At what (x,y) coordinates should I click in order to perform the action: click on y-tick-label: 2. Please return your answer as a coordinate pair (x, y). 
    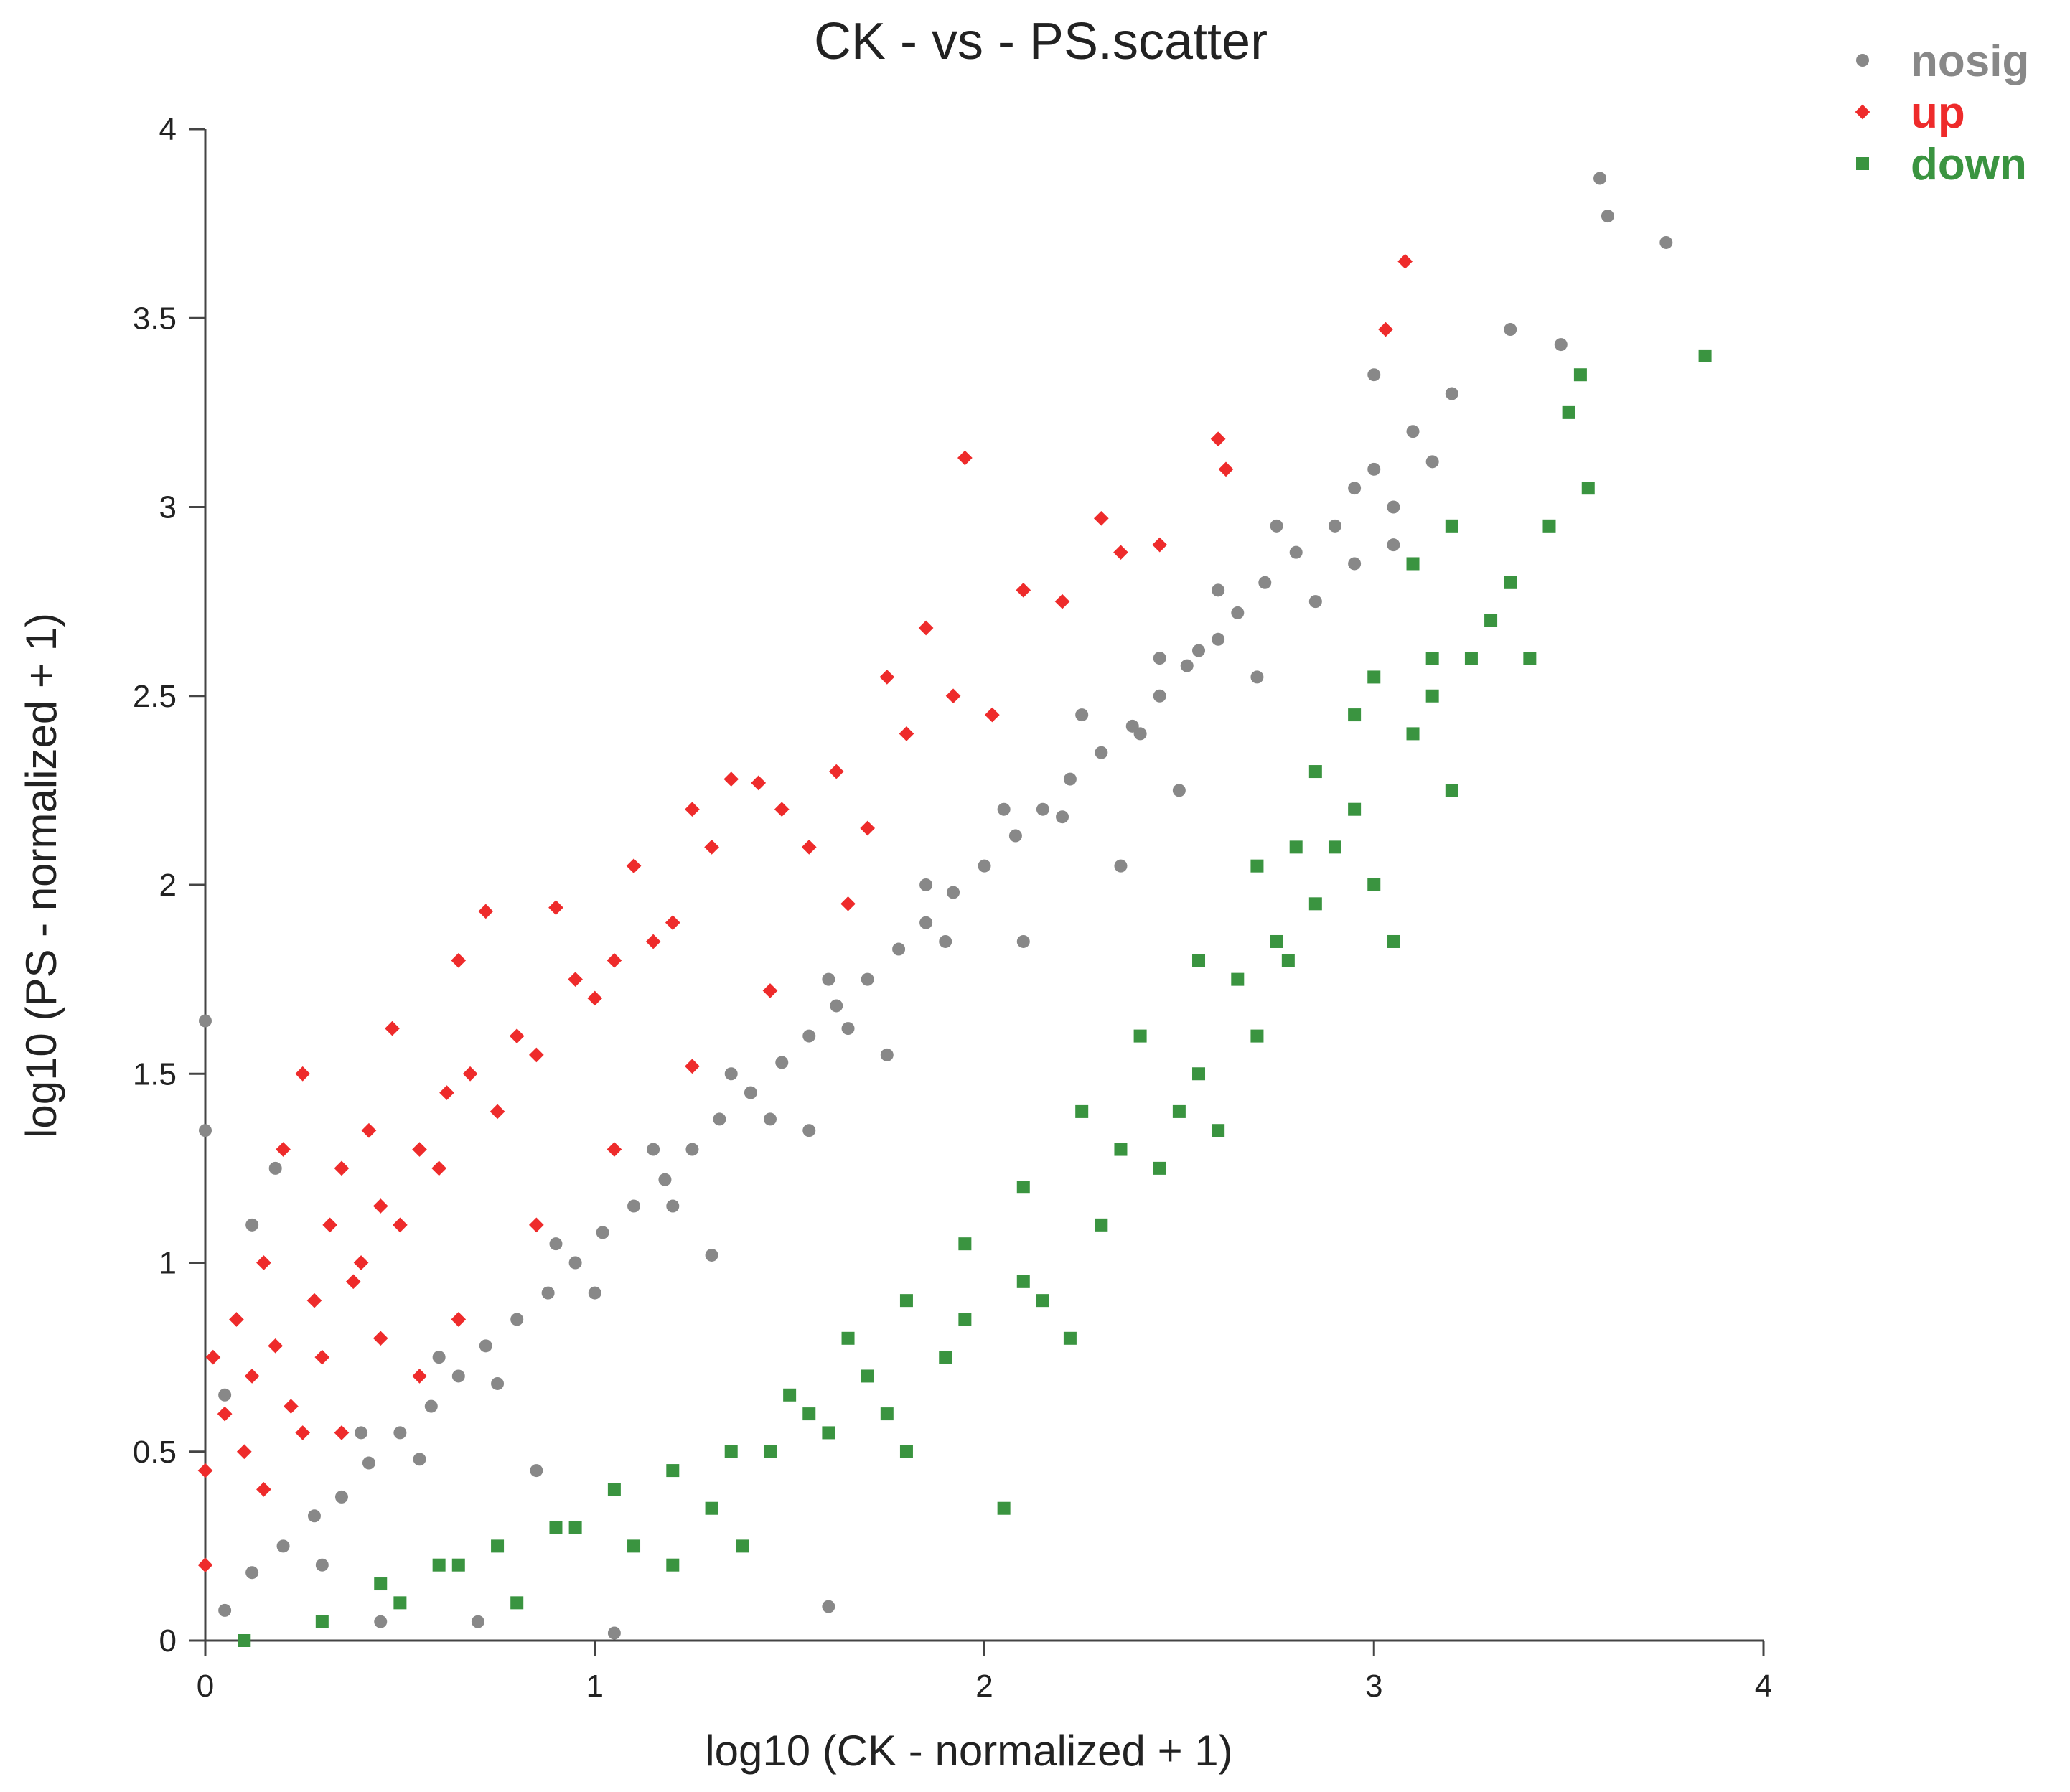
    Looking at the image, I should click on (168, 885).